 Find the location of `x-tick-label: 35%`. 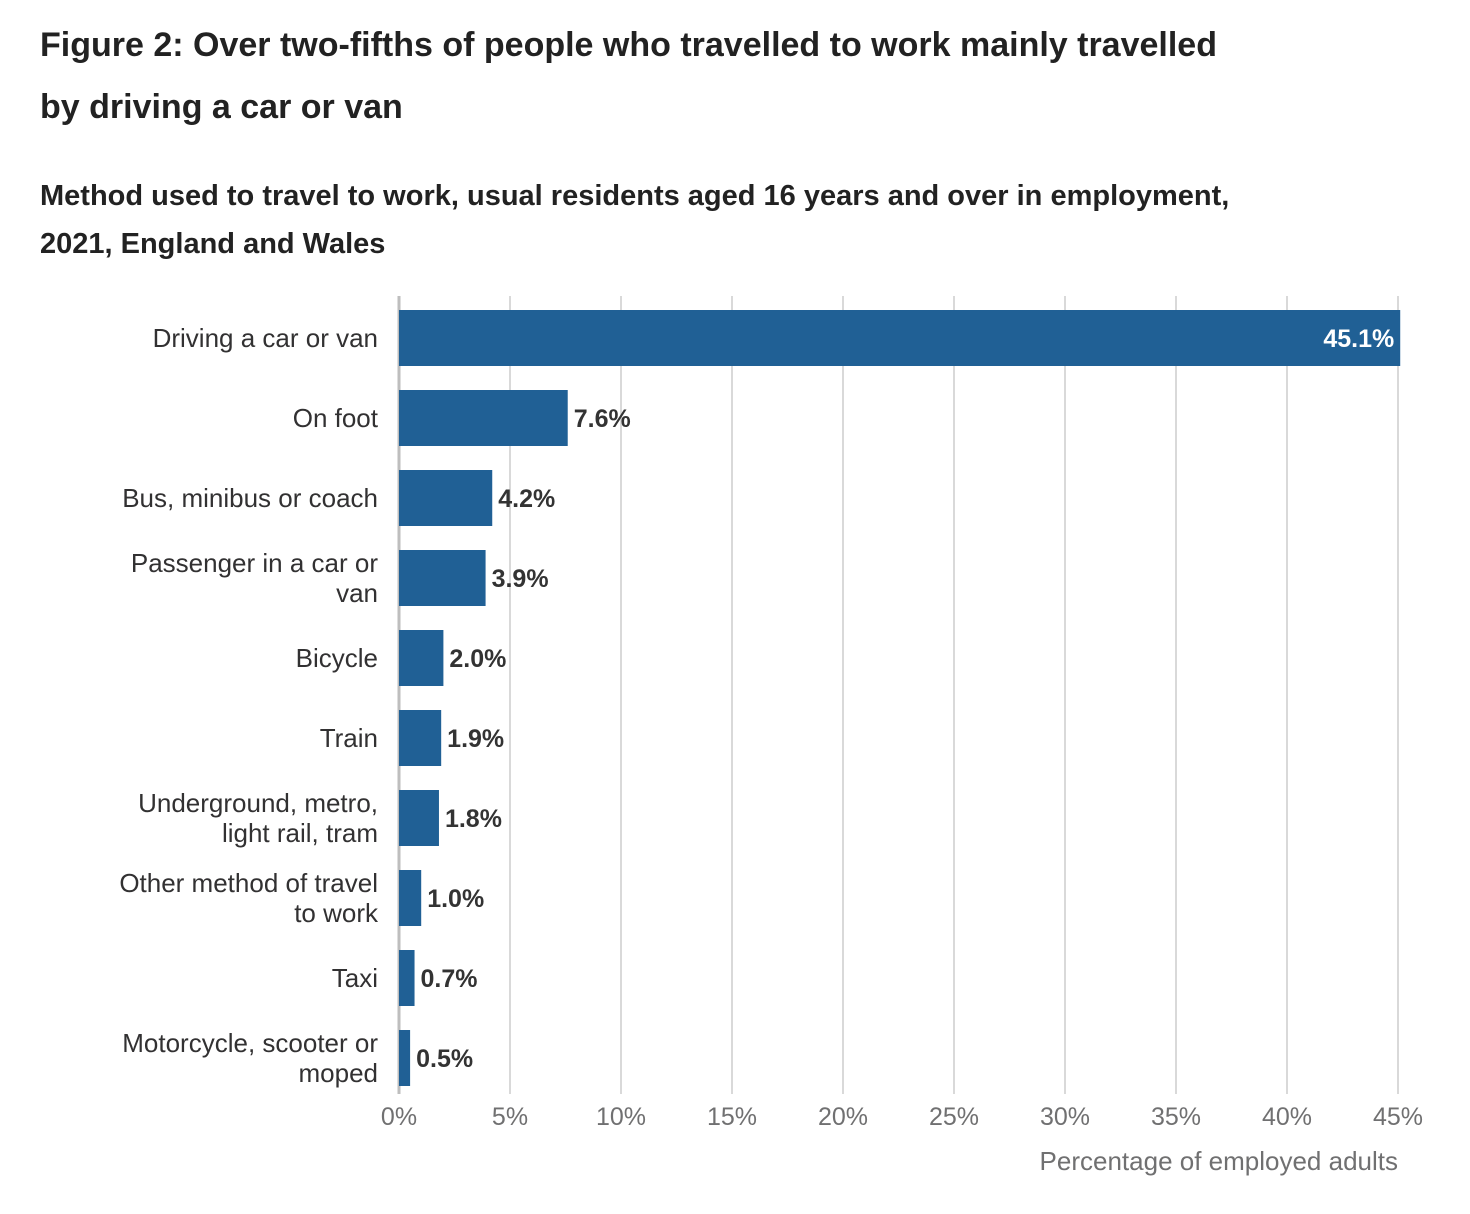

x-tick-label: 35% is located at coordinates (1176, 1117).